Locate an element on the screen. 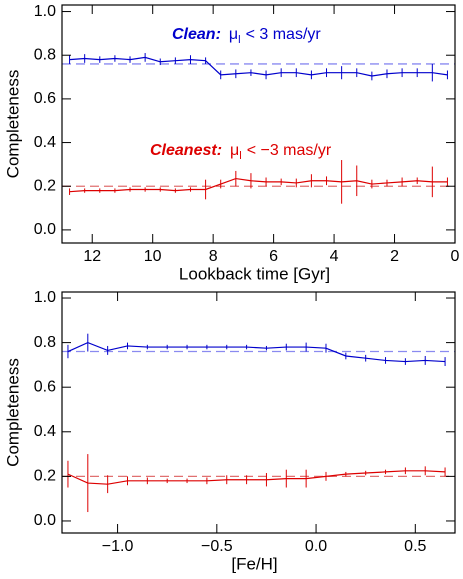  x-tick-label: 12 is located at coordinates (92, 256).